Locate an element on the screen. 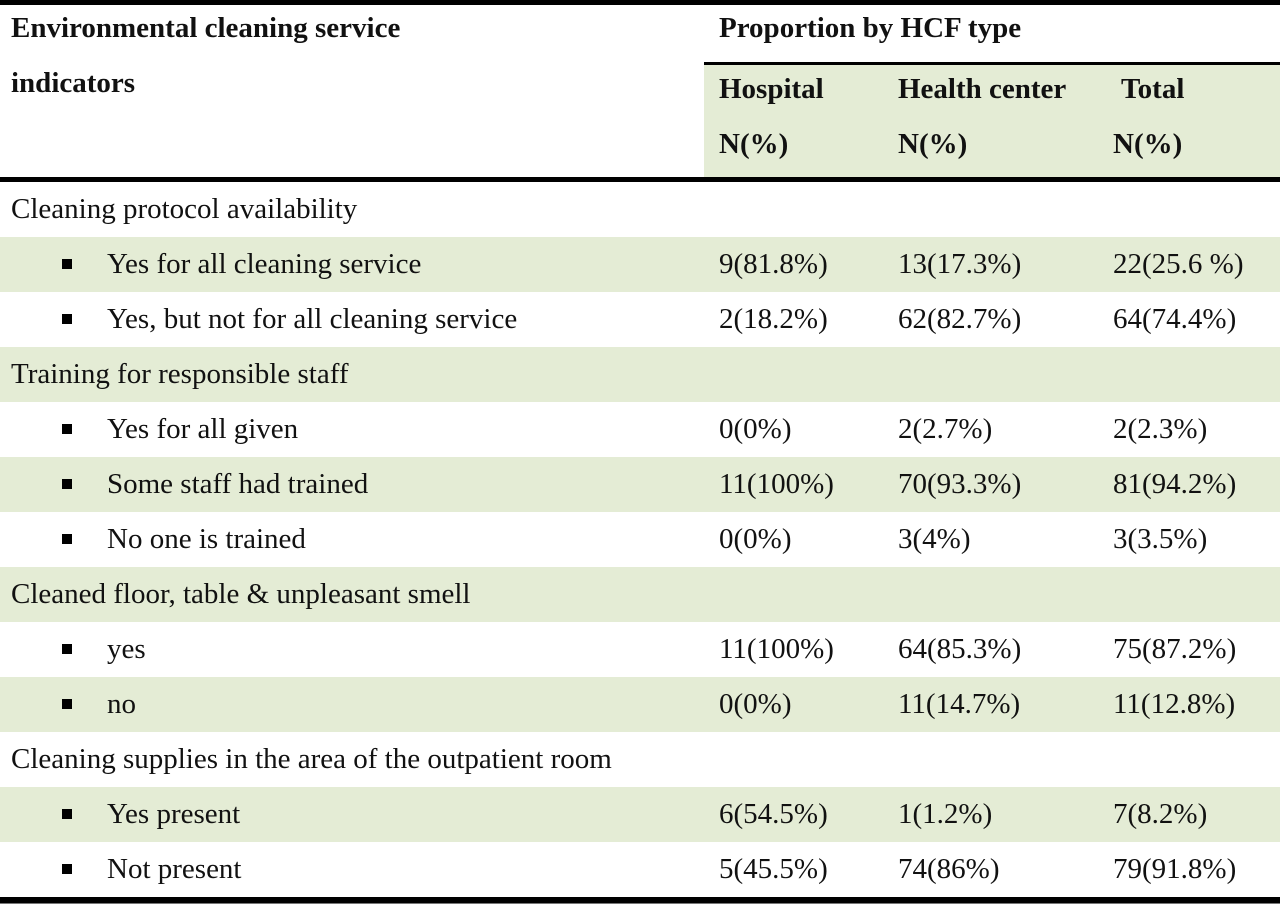  cell-total: 2(2.3%) is located at coordinates (1160, 429).